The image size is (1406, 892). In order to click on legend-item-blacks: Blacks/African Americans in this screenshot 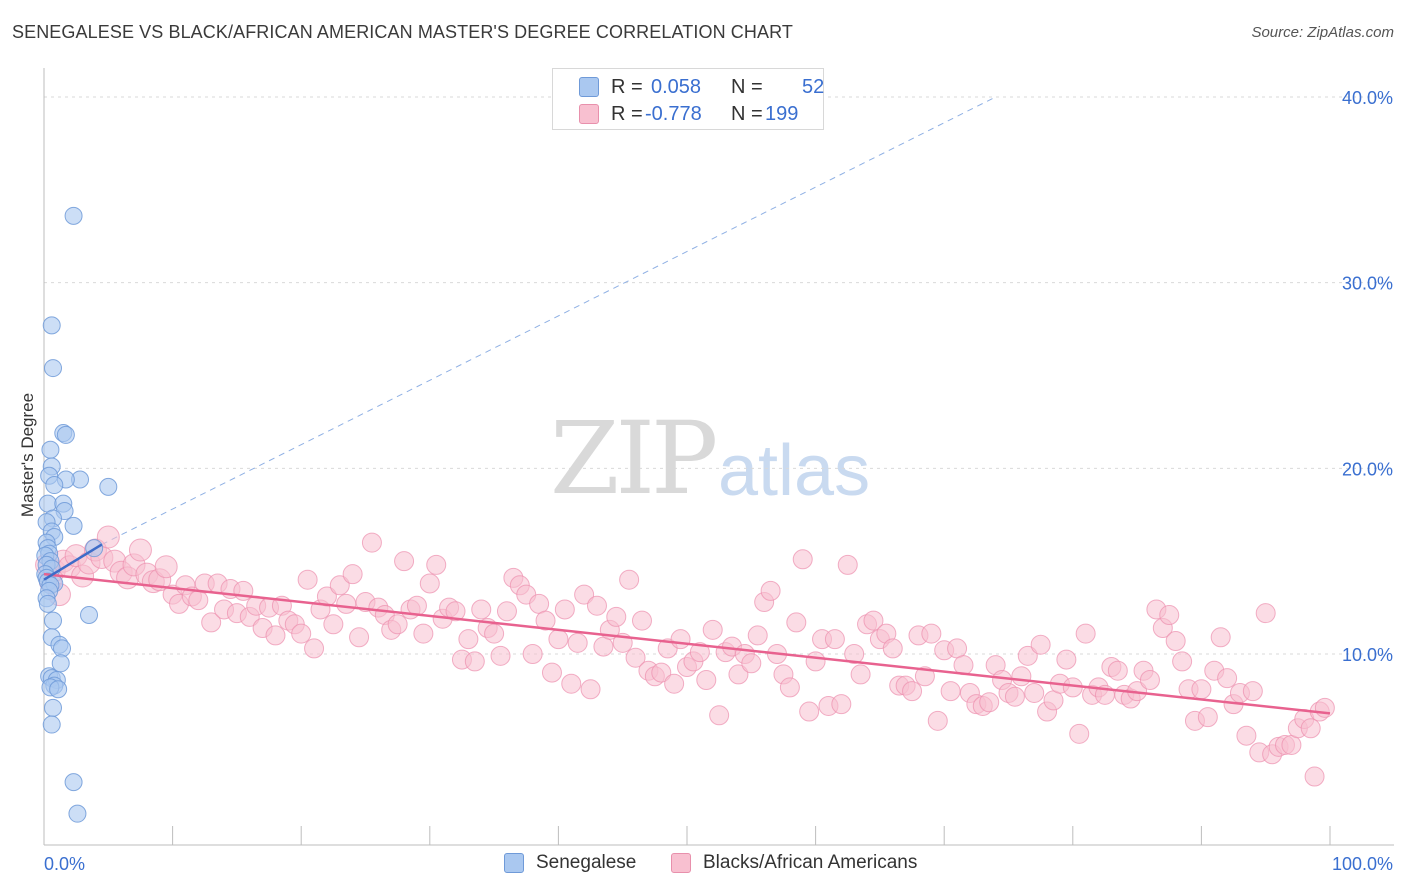, I will do `click(794, 863)`.